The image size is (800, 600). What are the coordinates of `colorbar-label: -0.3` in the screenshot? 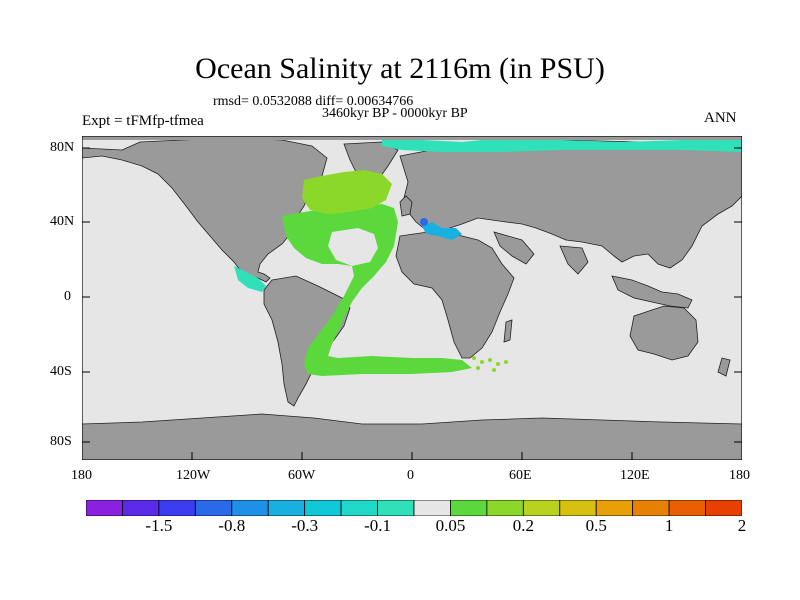 It's located at (305, 525).